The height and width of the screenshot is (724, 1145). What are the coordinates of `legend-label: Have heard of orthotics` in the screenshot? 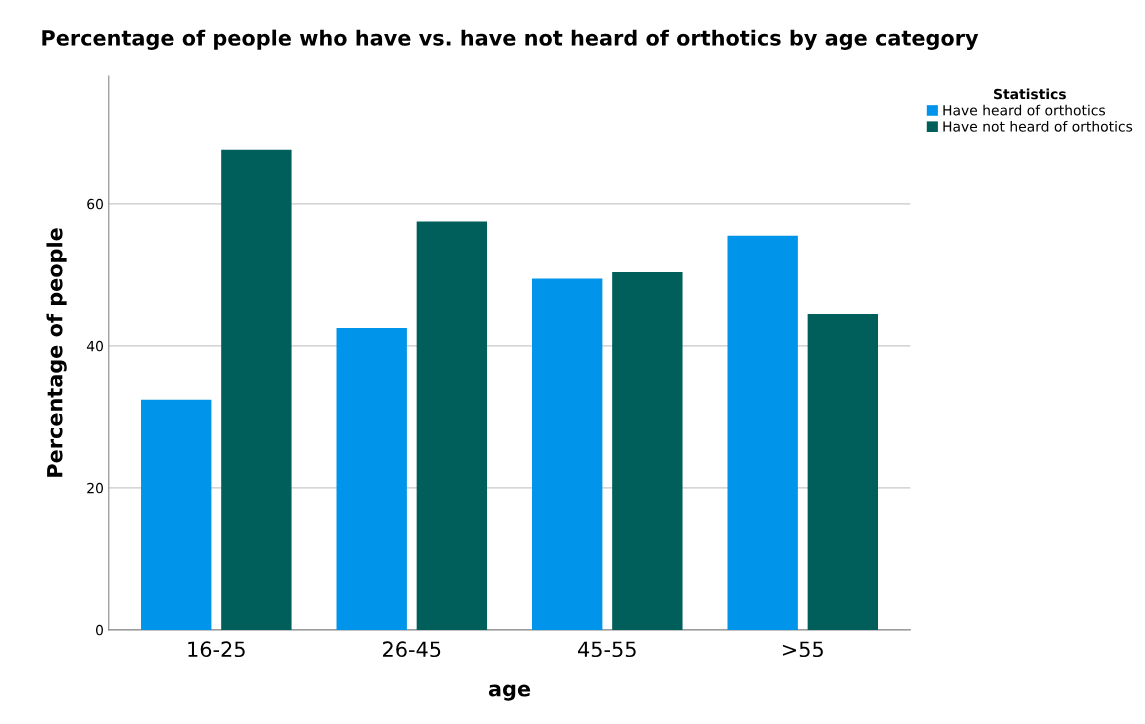 It's located at (1024, 110).